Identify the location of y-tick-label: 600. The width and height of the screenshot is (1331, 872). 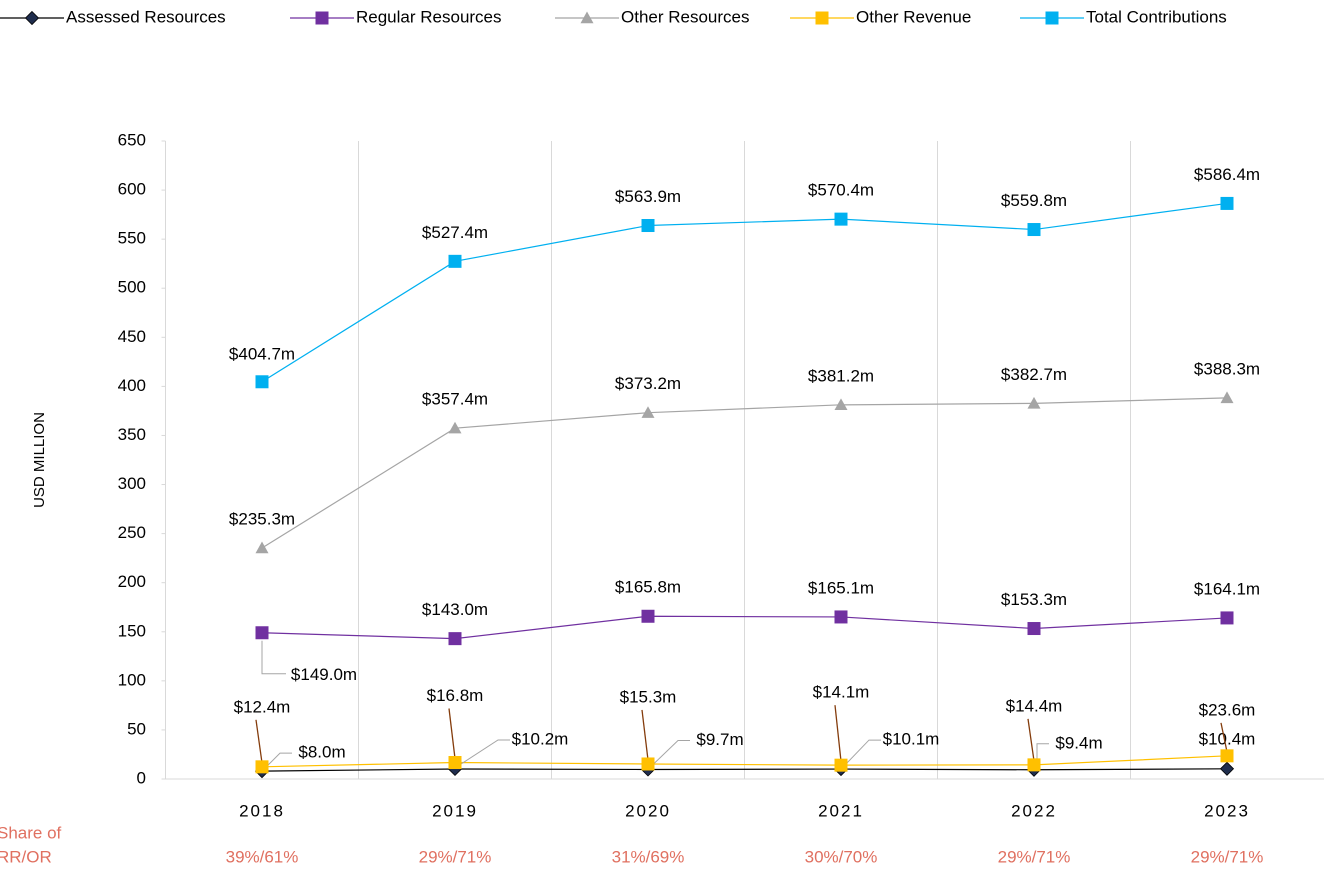
(132, 189).